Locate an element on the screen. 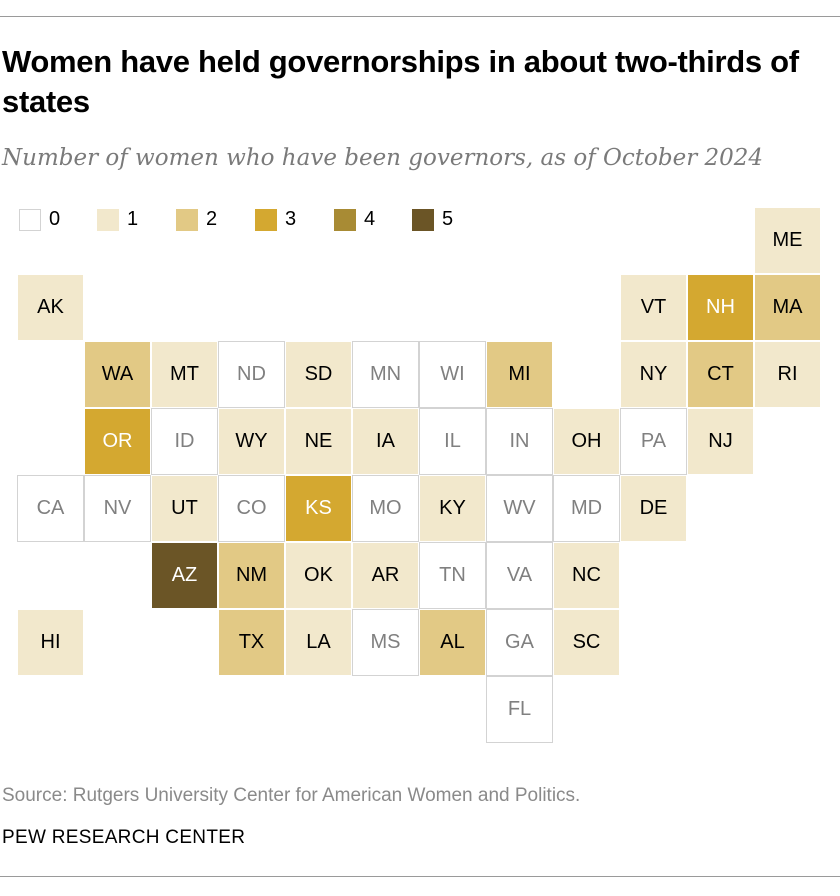 The height and width of the screenshot is (896, 840). state-tile-or: OR is located at coordinates (117, 441).